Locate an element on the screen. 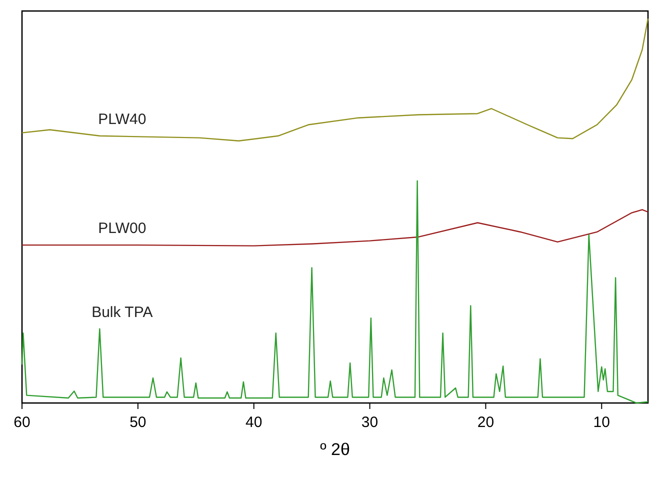 This screenshot has width=651, height=483. x-tick-label: 50 is located at coordinates (138, 422).